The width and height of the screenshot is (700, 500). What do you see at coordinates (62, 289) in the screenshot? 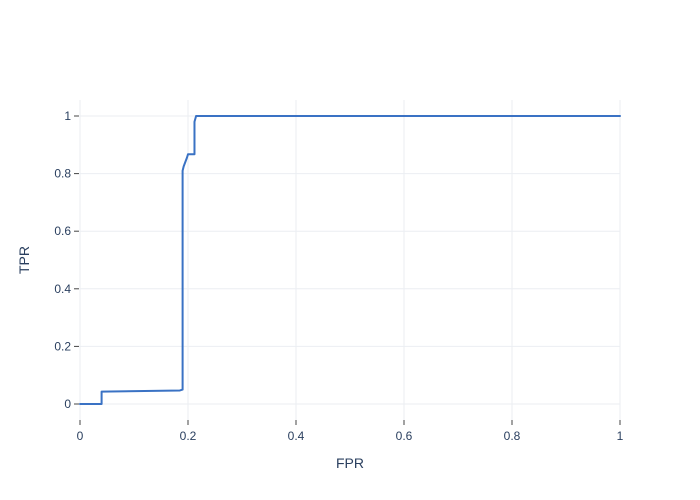
I see `y-tick-label: 0.4` at bounding box center [62, 289].